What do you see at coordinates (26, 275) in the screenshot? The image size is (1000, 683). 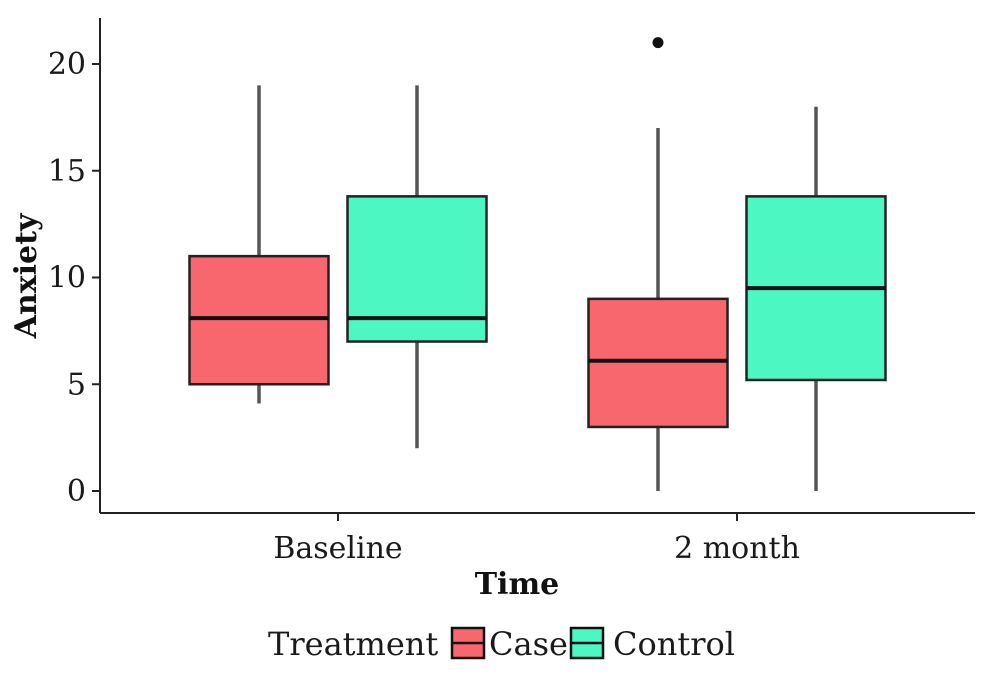 I see `y-axis-title: Anxiety` at bounding box center [26, 275].